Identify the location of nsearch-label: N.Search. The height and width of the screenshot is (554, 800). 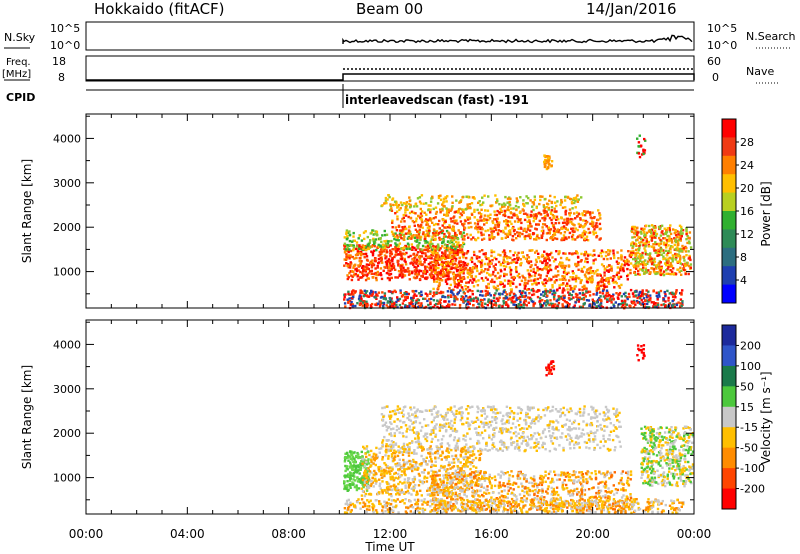
(771, 36).